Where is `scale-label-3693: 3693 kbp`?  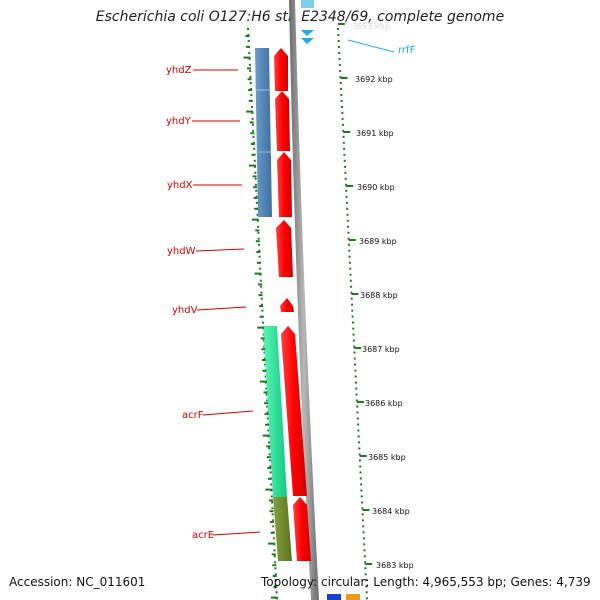 scale-label-3693: 3693 kbp is located at coordinates (371, 26).